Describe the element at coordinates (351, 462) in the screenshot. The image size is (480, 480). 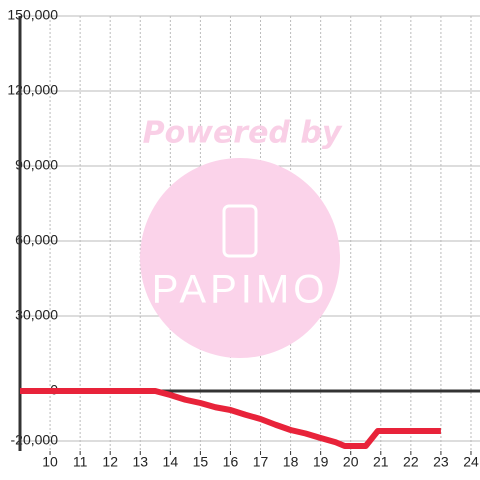
I see `x-tick-label: 20` at that location.